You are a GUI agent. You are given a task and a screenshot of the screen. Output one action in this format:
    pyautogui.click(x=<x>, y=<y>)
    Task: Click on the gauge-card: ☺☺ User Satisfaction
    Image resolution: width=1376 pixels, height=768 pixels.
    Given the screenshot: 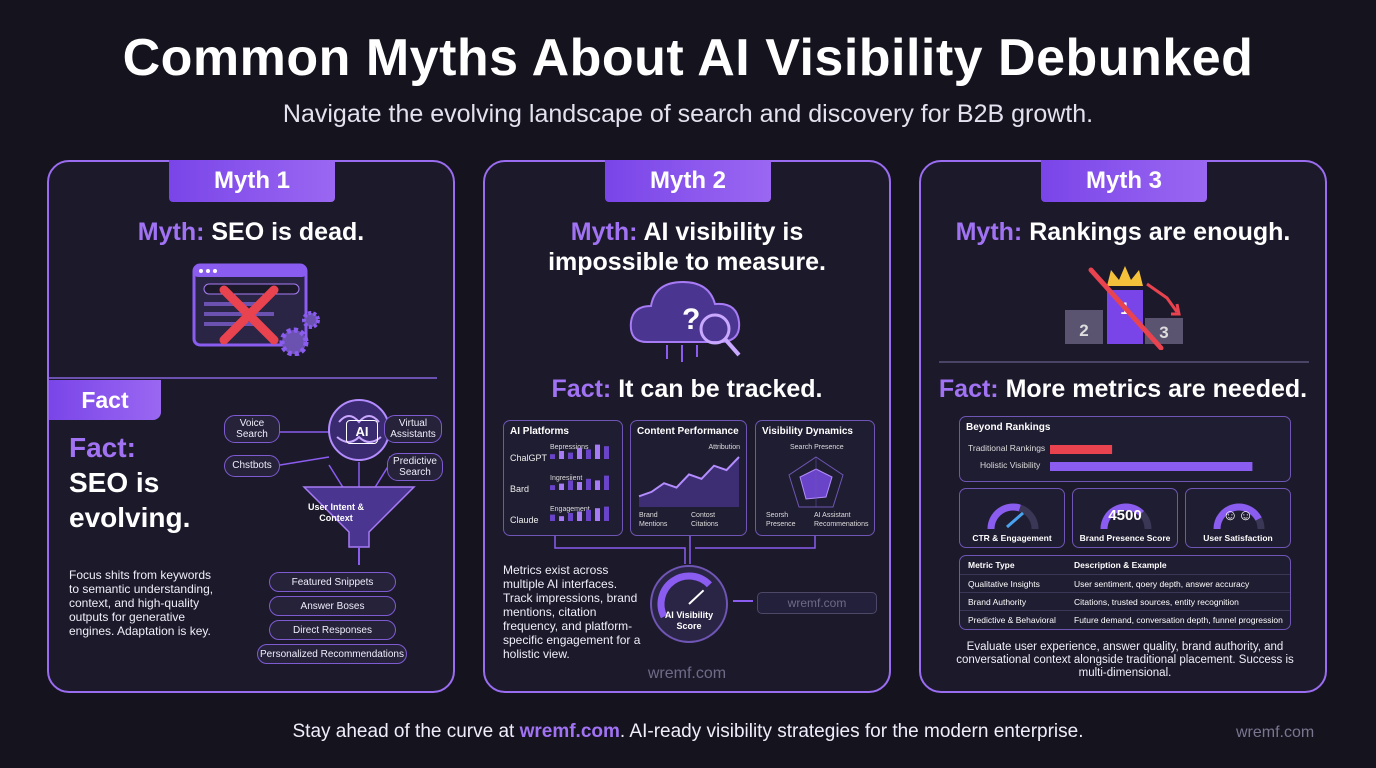 What is the action you would take?
    pyautogui.click(x=1238, y=518)
    